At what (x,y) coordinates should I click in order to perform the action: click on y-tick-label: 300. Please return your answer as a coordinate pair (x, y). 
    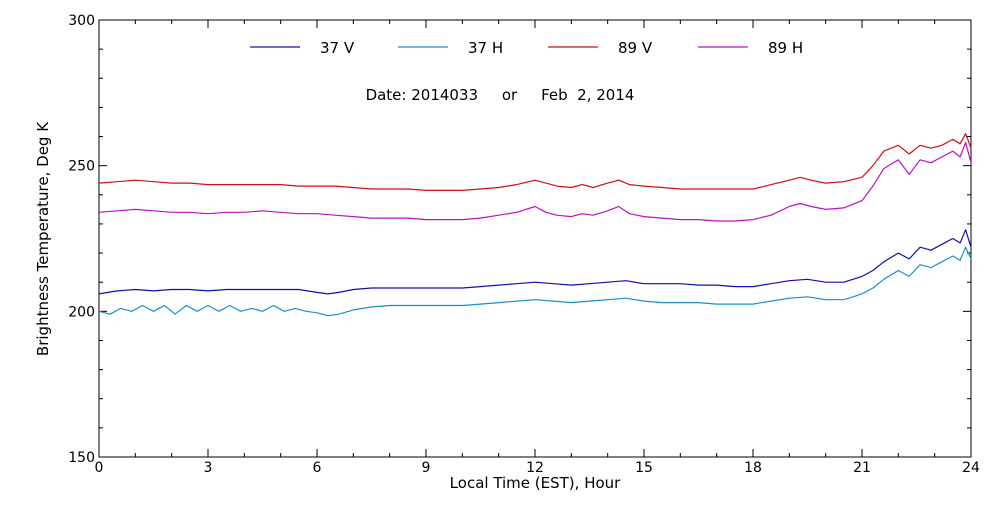
    Looking at the image, I should click on (81, 21).